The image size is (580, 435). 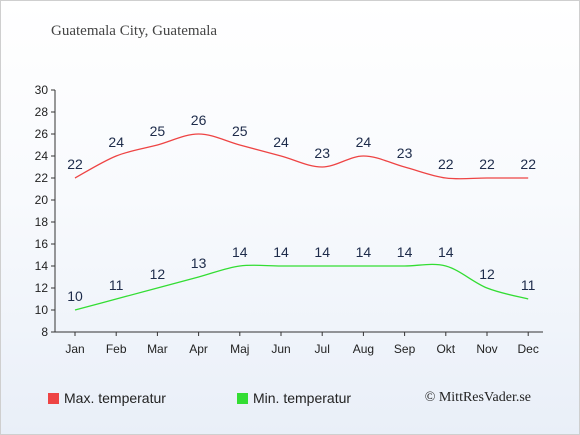 What do you see at coordinates (239, 349) in the screenshot?
I see `x-tick-label: Maj` at bounding box center [239, 349].